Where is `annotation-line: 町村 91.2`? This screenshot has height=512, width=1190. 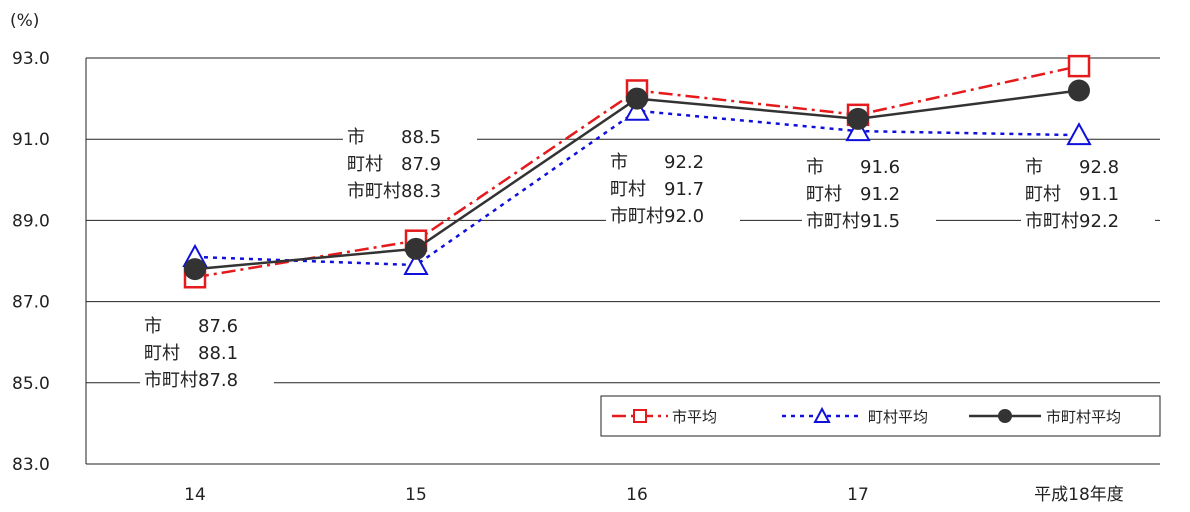
annotation-line: 町村 91.2 is located at coordinates (853, 194).